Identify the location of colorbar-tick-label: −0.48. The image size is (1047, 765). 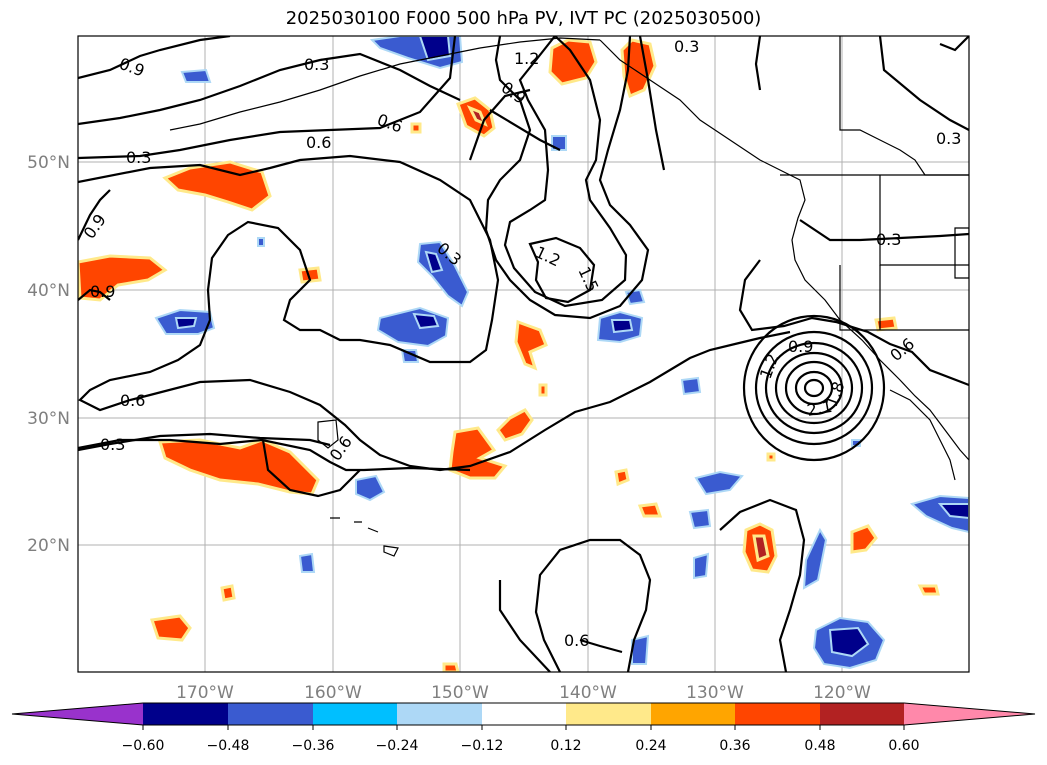
(228, 746).